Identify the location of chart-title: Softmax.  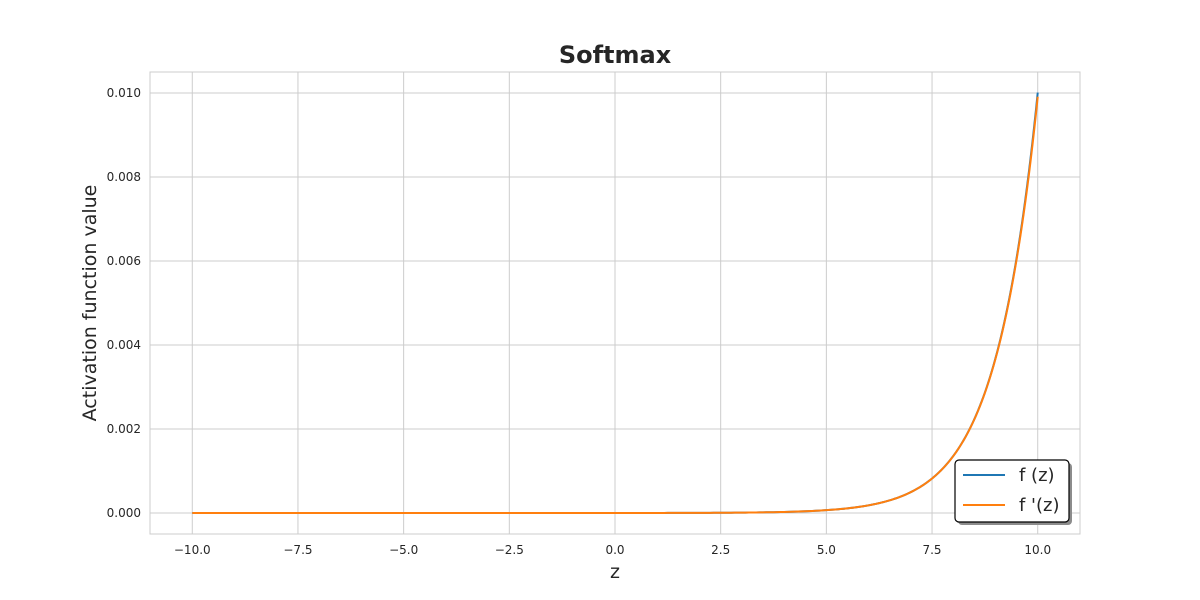
(615, 55).